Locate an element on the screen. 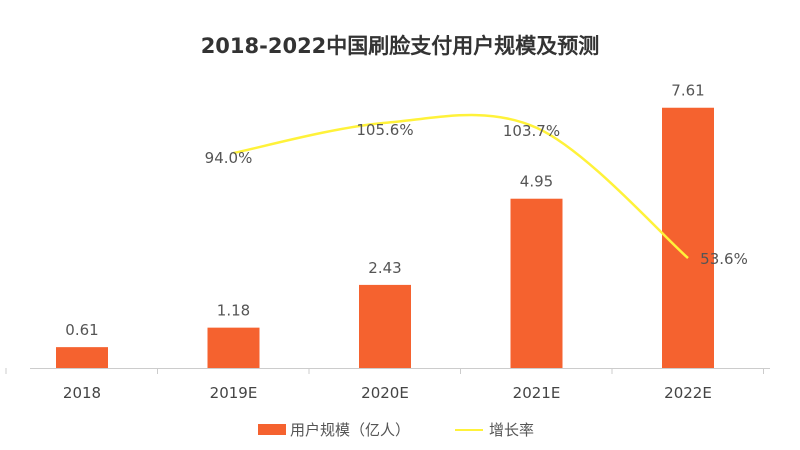 The width and height of the screenshot is (800, 450). bar-2019E is located at coordinates (233, 347).